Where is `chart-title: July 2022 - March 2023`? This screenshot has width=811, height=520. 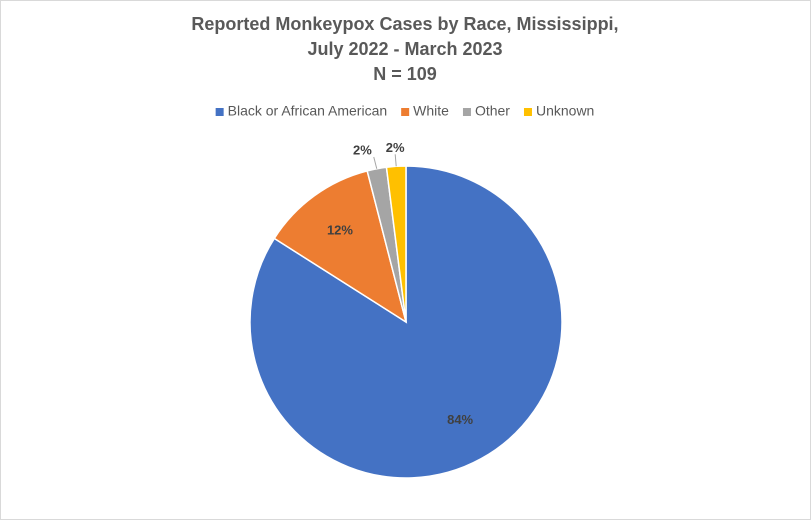 chart-title: July 2022 - March 2023 is located at coordinates (404, 49).